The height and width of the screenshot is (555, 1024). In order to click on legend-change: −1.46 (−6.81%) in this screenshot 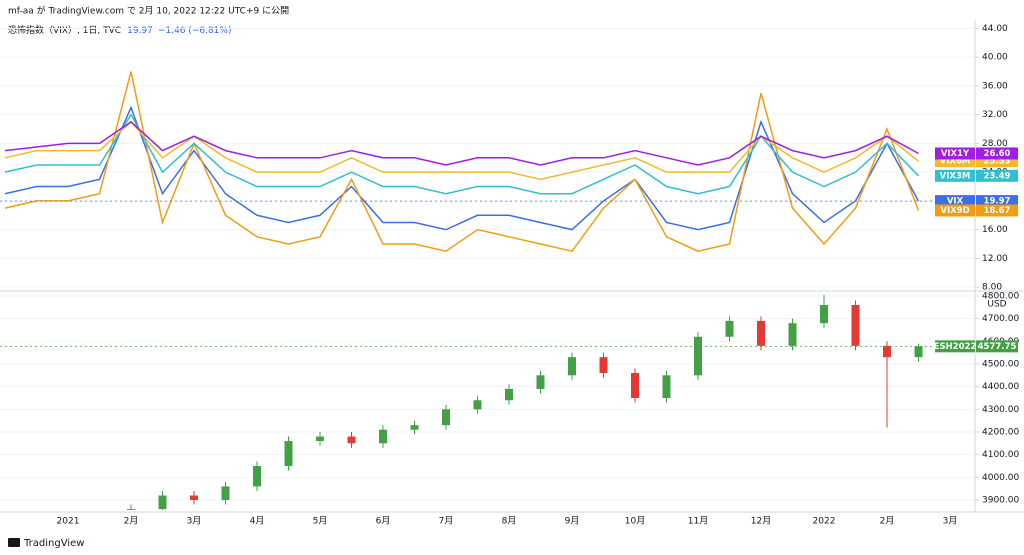, I will do `click(195, 31)`.